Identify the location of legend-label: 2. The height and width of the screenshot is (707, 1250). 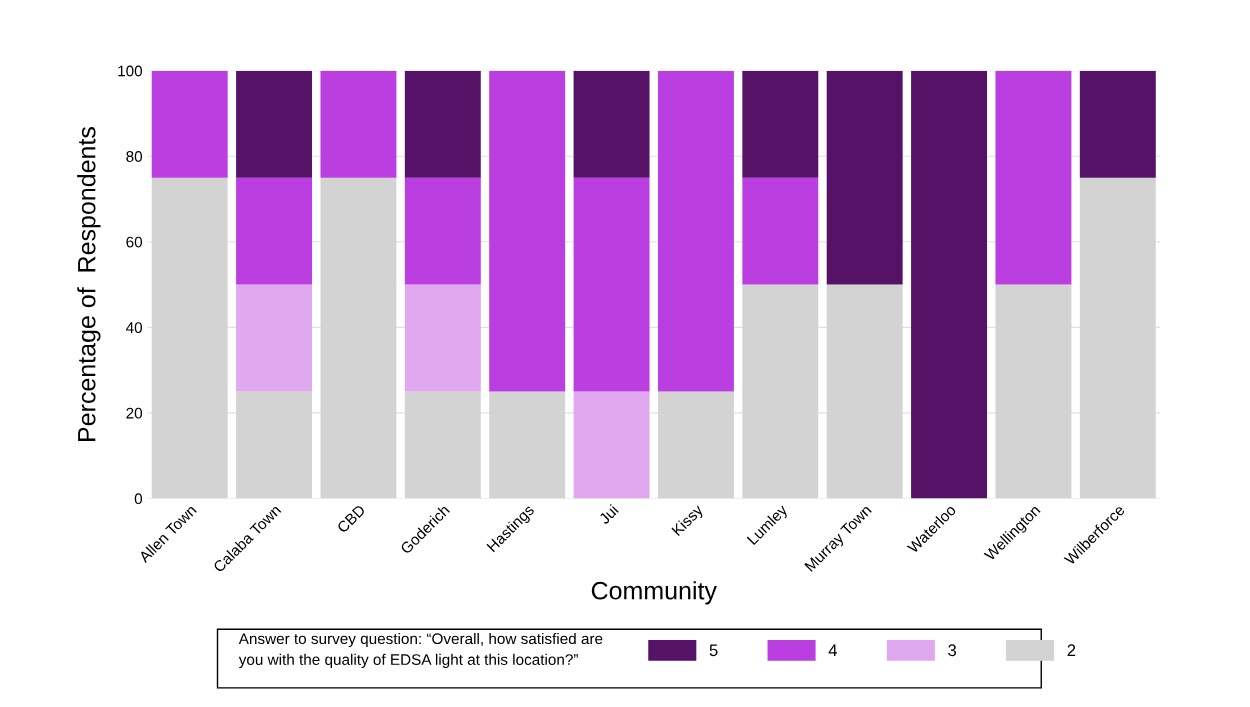
(1071, 650).